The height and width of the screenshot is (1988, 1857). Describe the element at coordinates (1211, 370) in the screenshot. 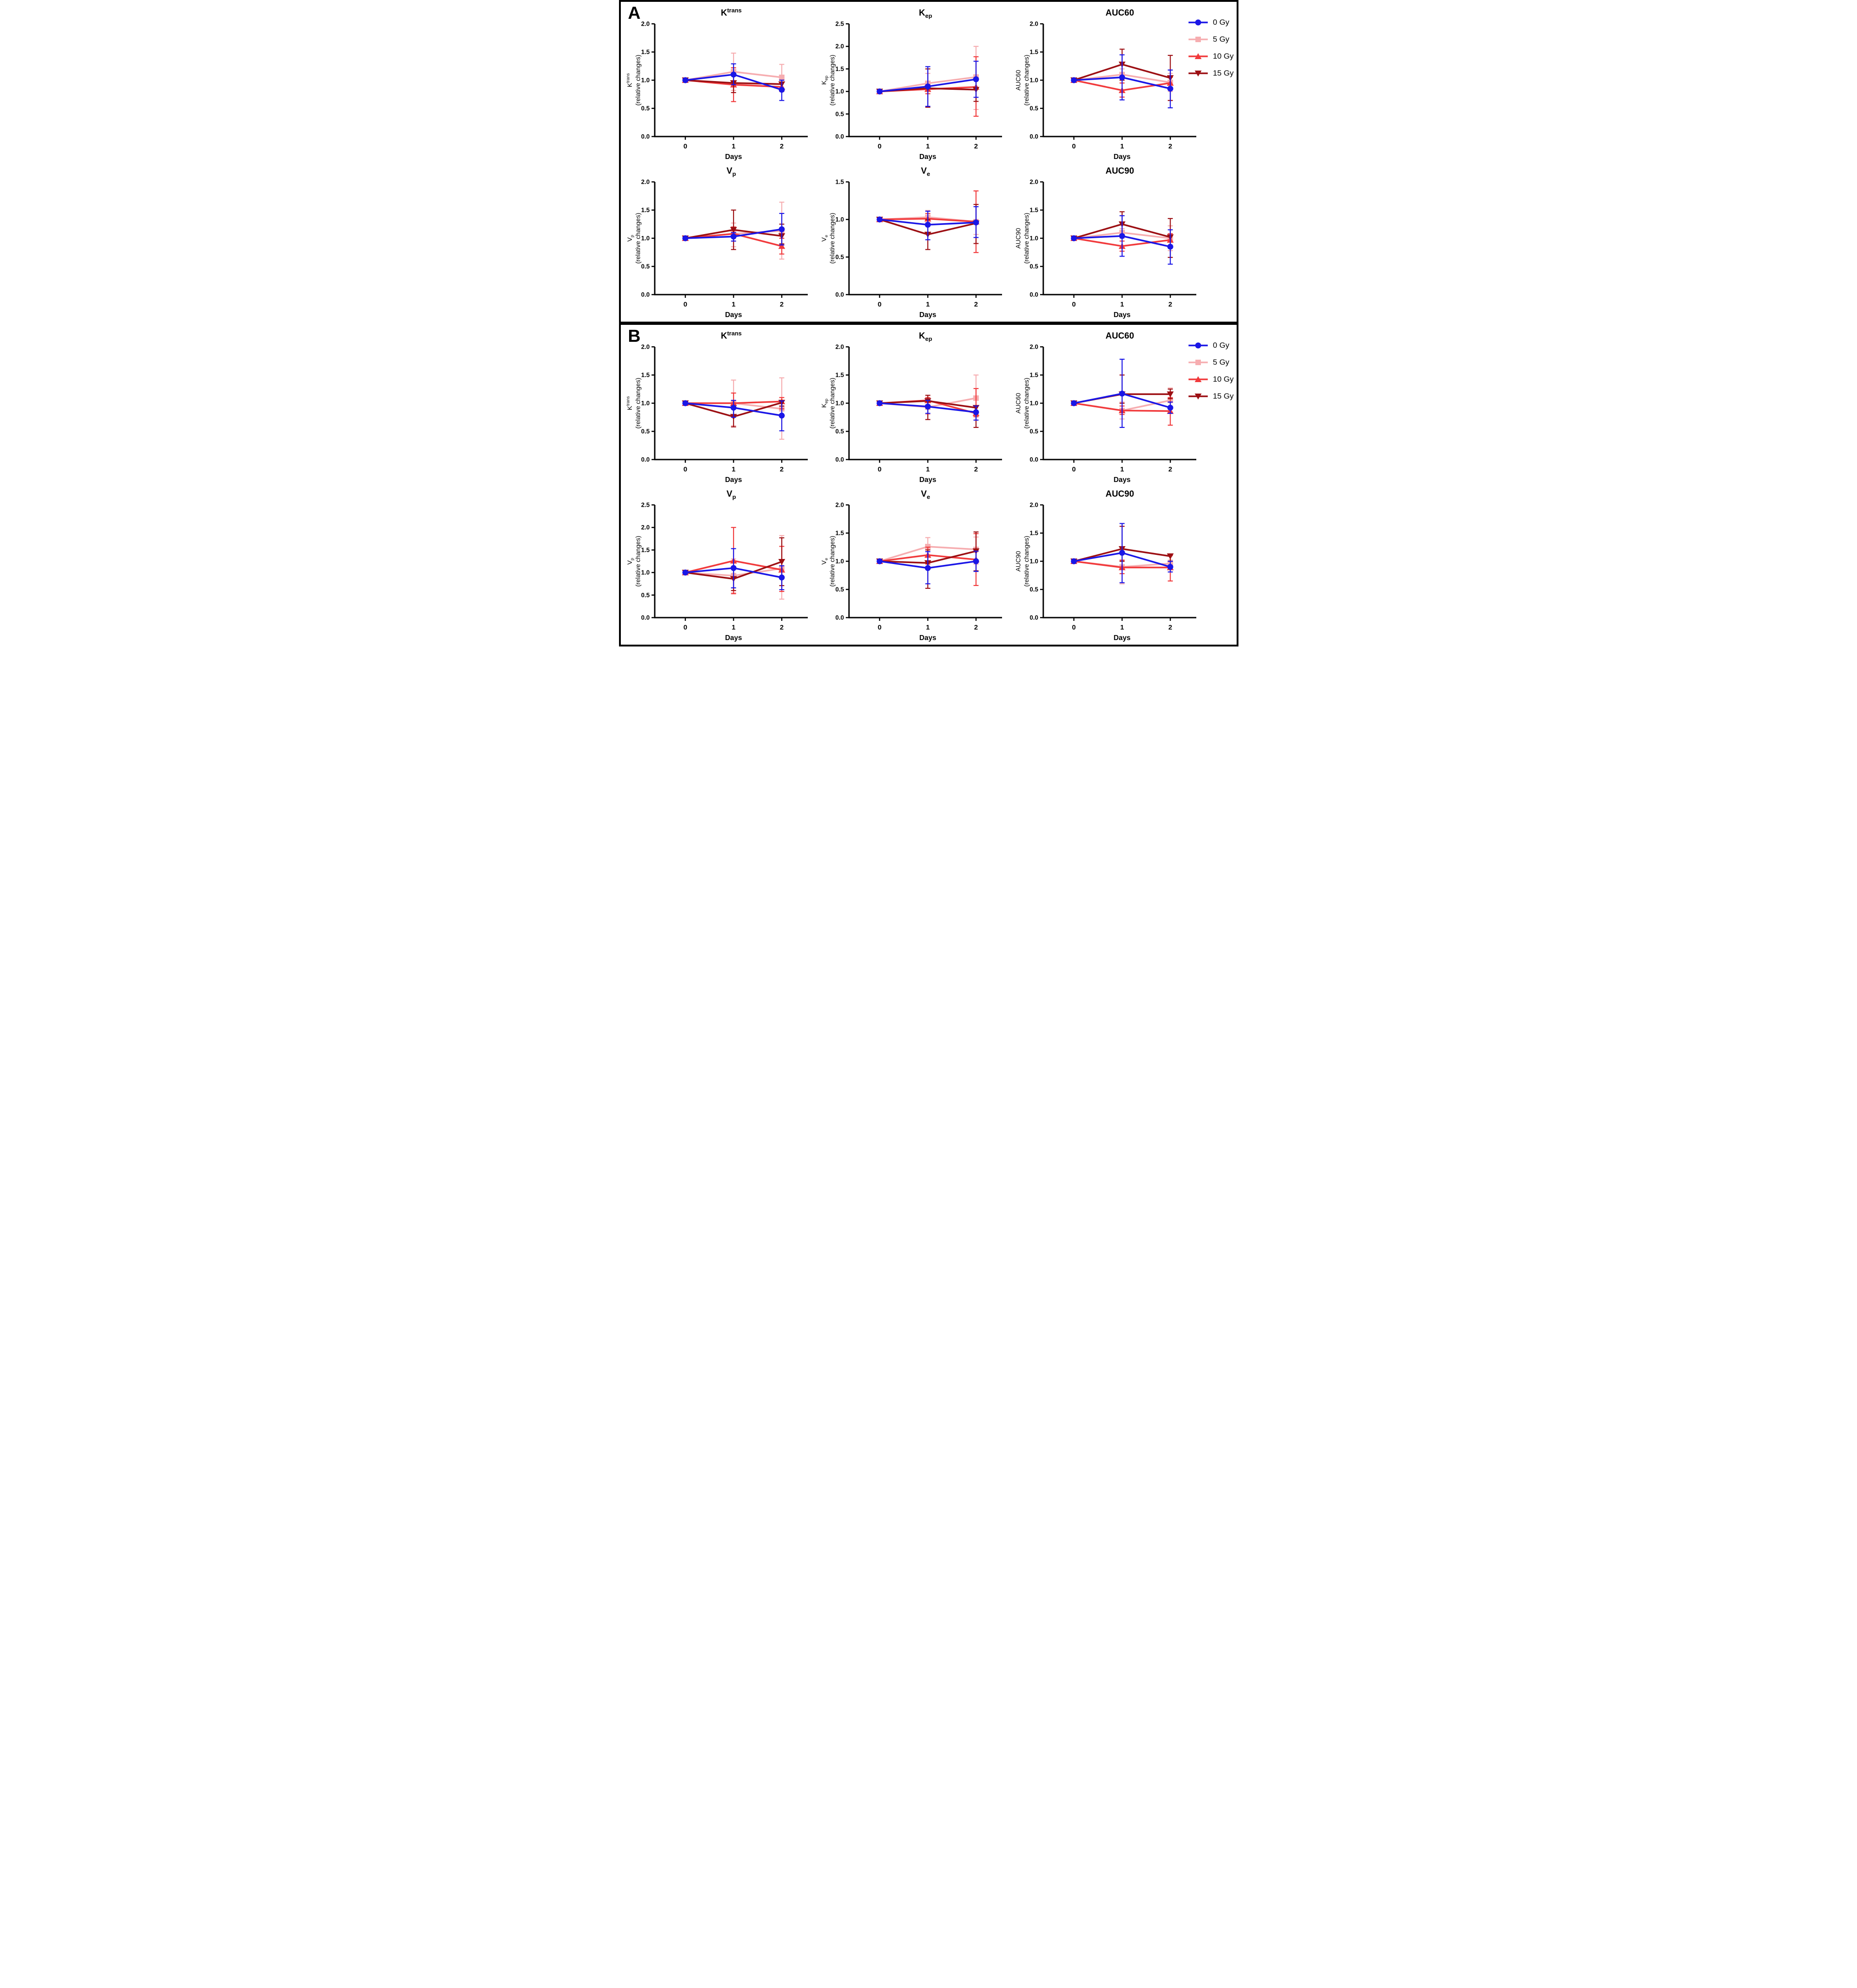

I see `panel-b-legend: 0 Gy 5 Gy 10 Gy 15 Gy` at that location.